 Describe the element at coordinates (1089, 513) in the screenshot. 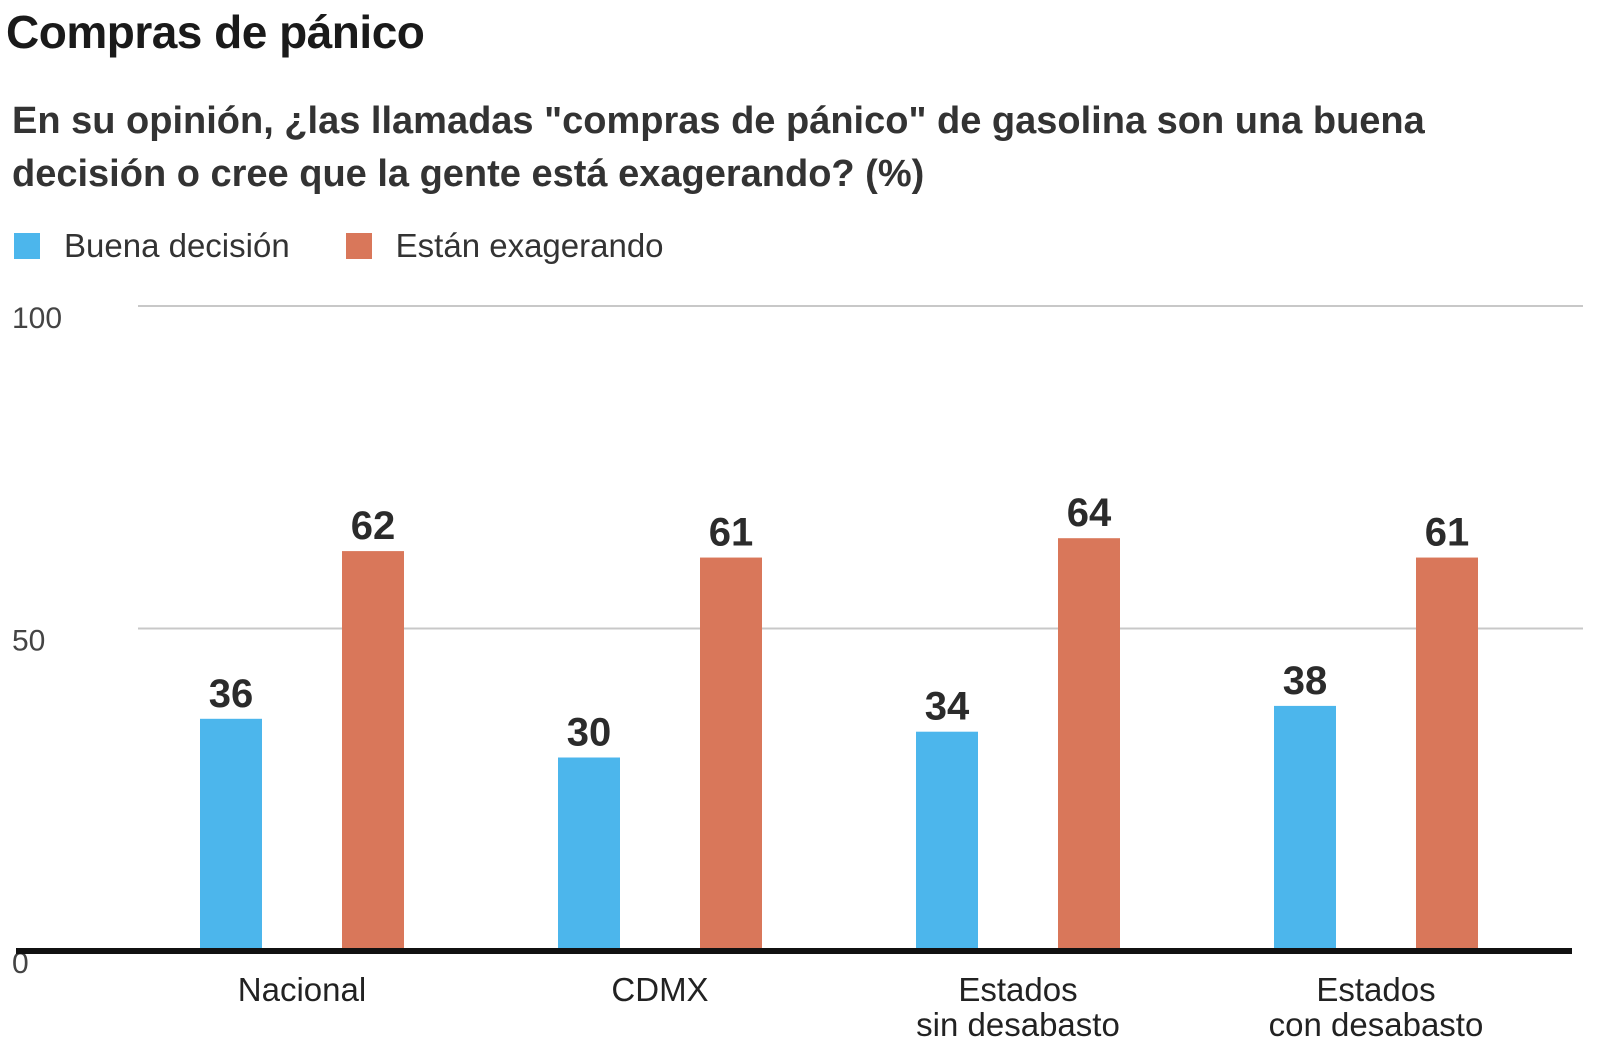

I see `data-label-series1-cat2: 64` at that location.